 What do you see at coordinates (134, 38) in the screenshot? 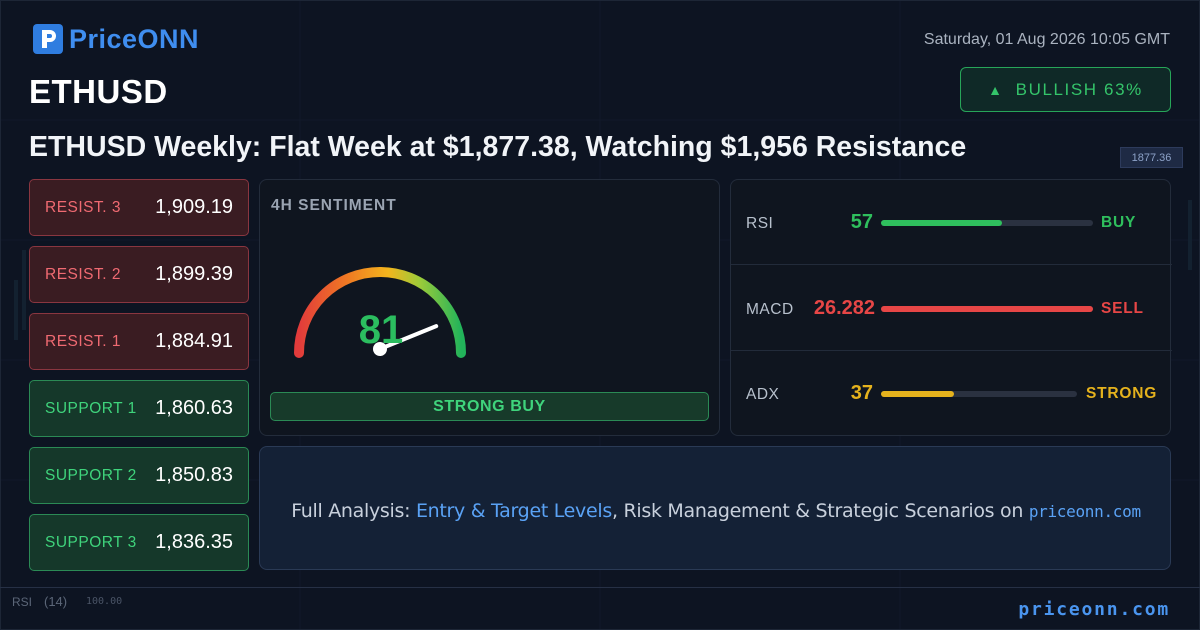
I see `brand-name: PriceONN` at bounding box center [134, 38].